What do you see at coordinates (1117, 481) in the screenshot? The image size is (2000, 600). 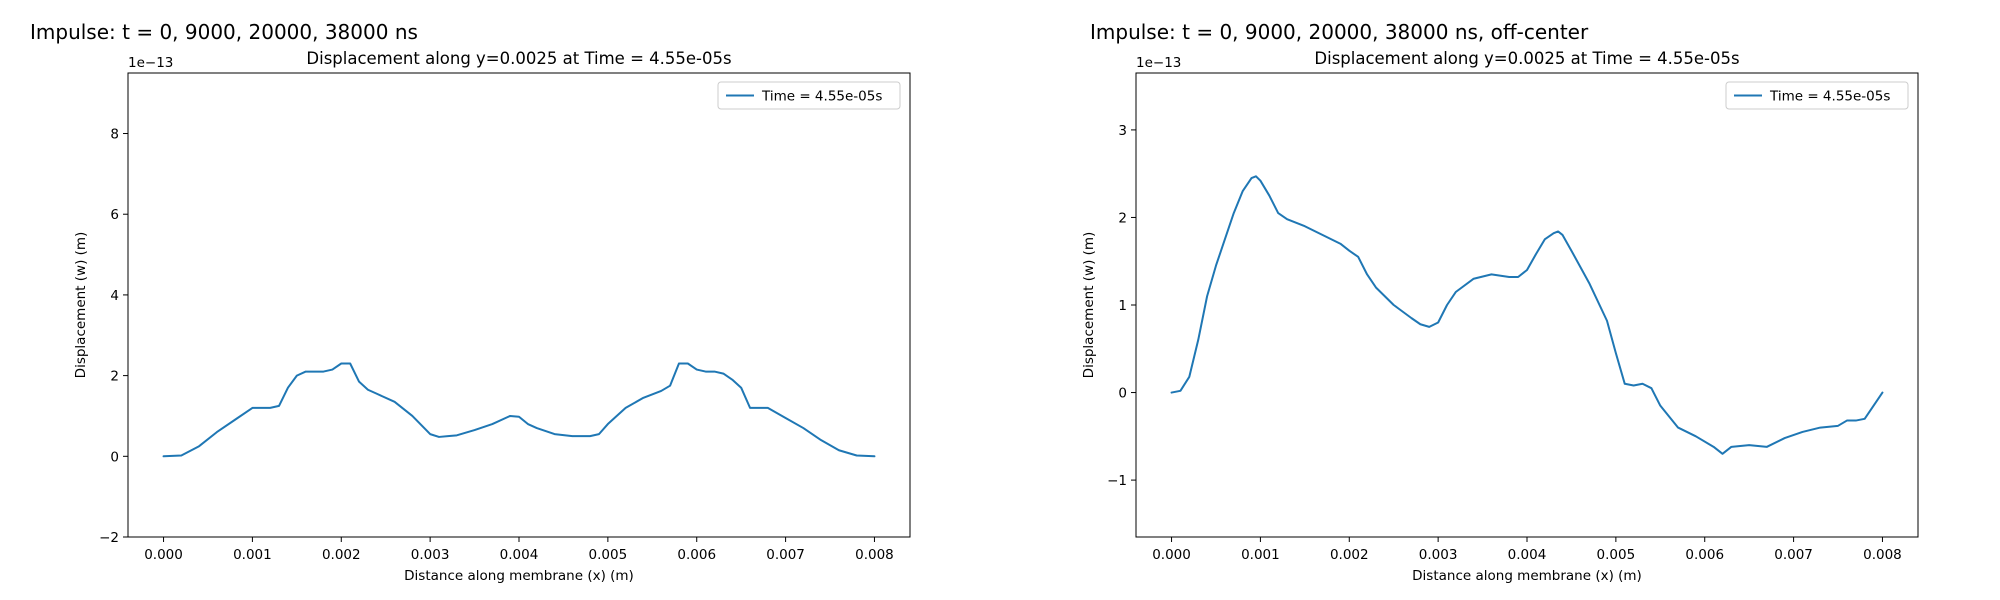 I see `y-tick-label: −1` at bounding box center [1117, 481].